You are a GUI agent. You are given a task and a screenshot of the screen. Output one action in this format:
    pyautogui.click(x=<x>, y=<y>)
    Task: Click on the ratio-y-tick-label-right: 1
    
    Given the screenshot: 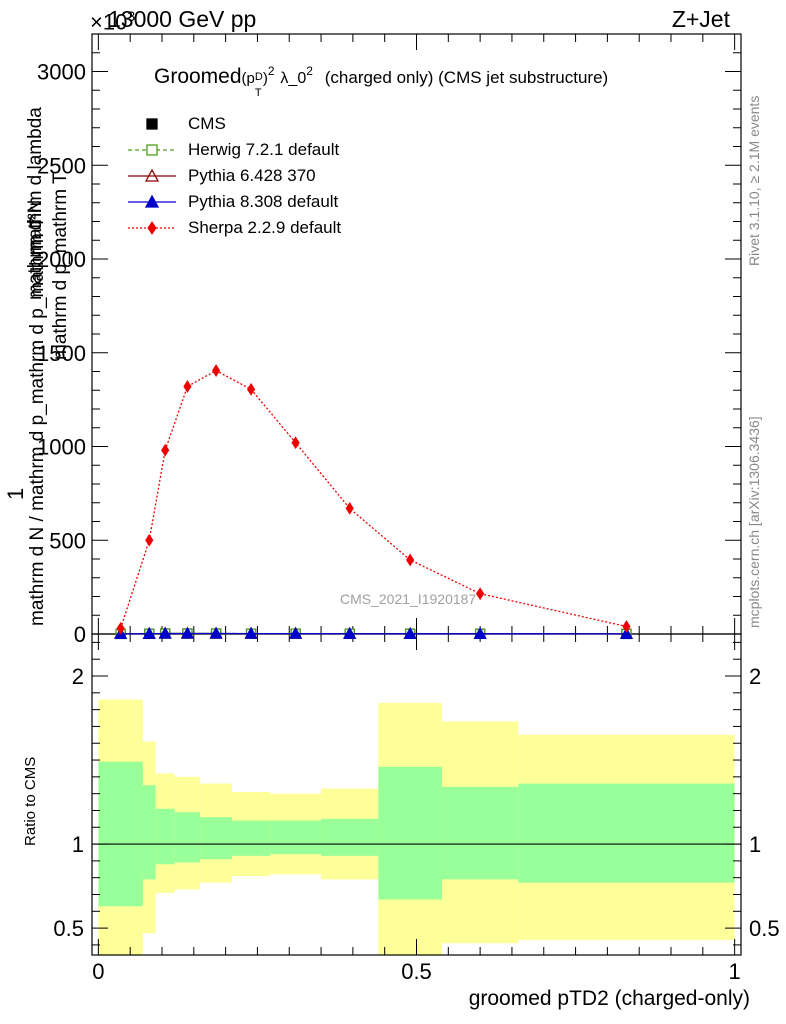 What is the action you would take?
    pyautogui.click(x=755, y=844)
    